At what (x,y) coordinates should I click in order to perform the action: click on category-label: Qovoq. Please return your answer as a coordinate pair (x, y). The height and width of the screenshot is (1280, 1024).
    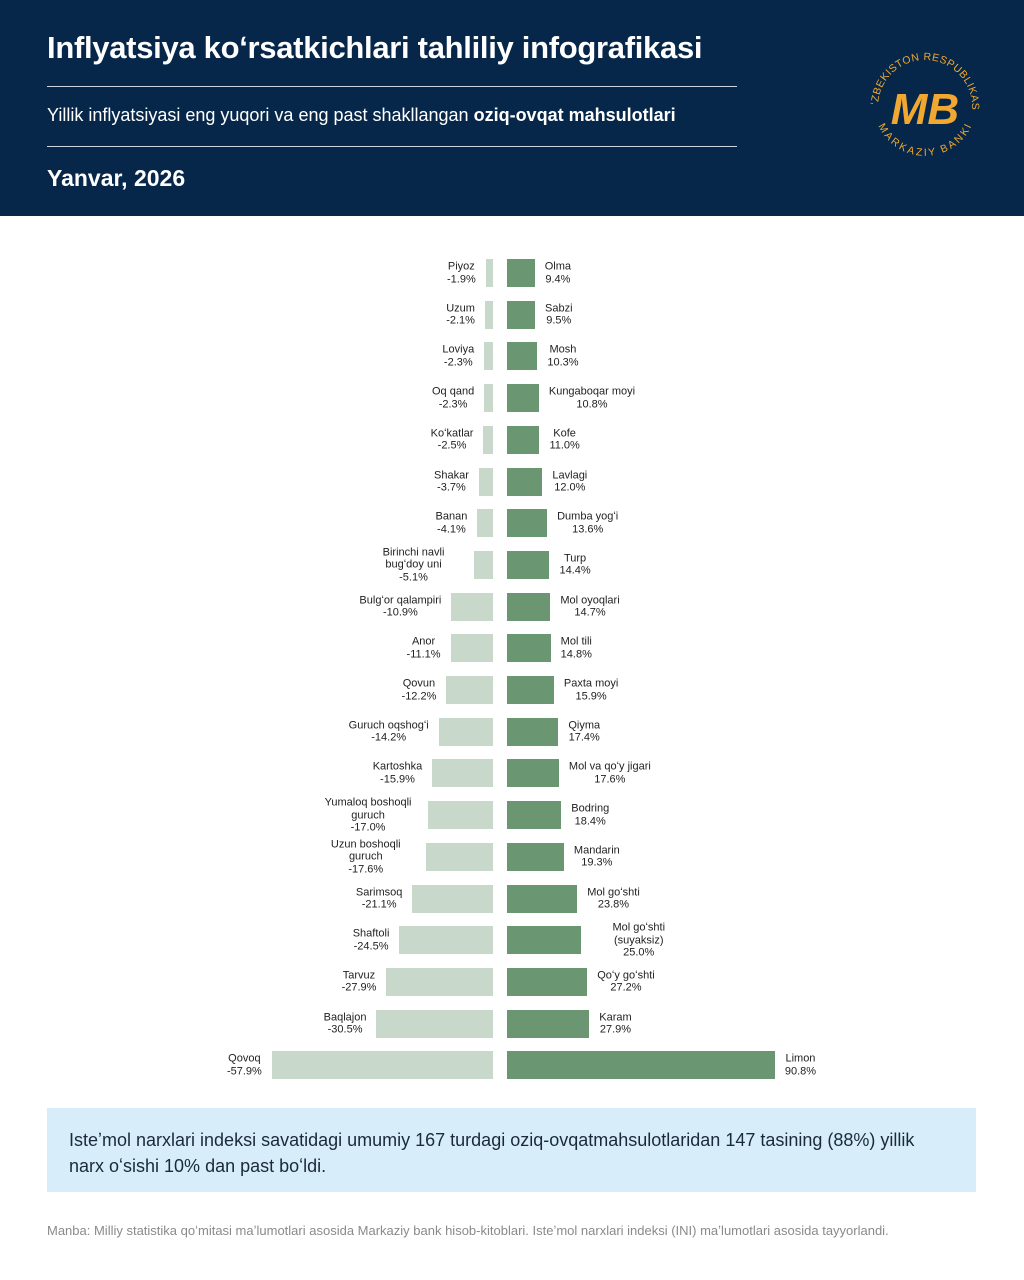
    Looking at the image, I should click on (244, 1058).